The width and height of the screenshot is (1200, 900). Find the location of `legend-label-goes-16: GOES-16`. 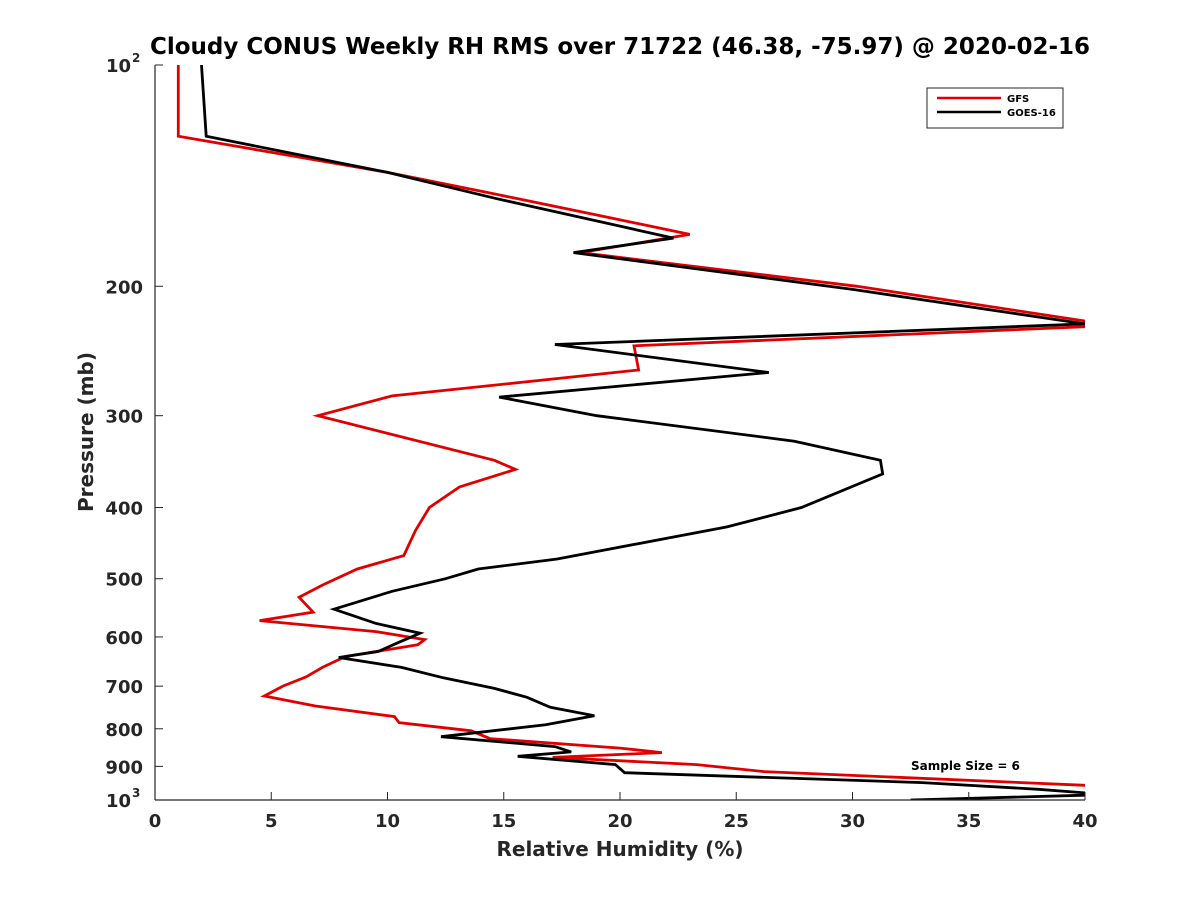

legend-label-goes-16: GOES-16 is located at coordinates (1031, 113).